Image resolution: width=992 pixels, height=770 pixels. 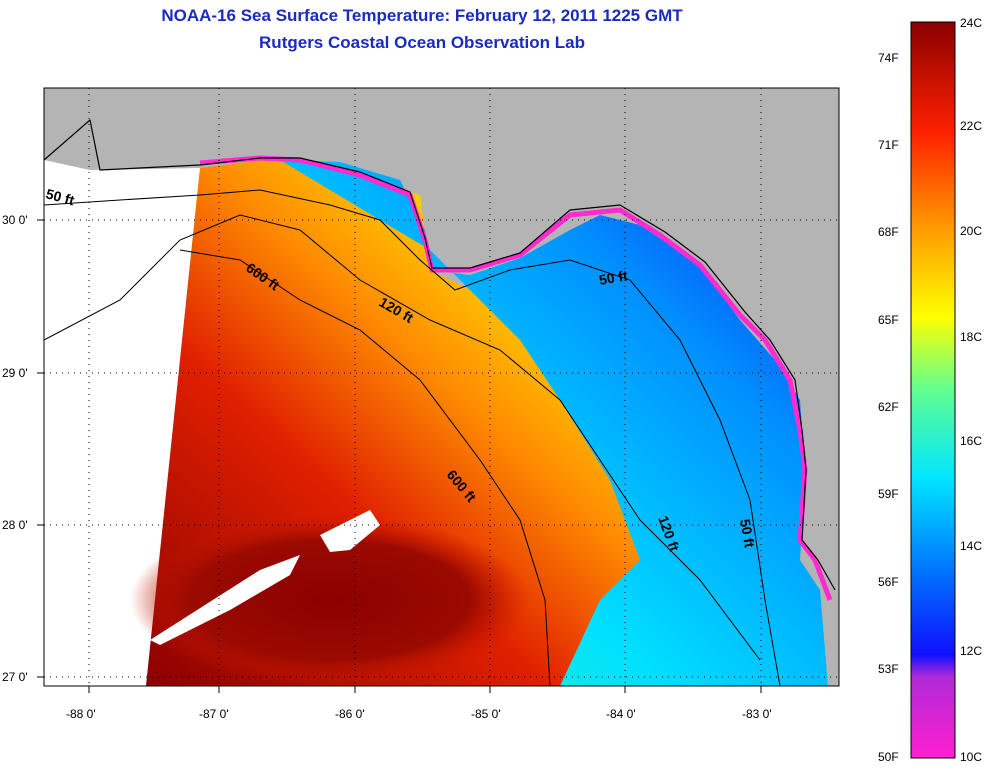 I want to click on lon-tick-label: -87 0', so click(x=214, y=714).